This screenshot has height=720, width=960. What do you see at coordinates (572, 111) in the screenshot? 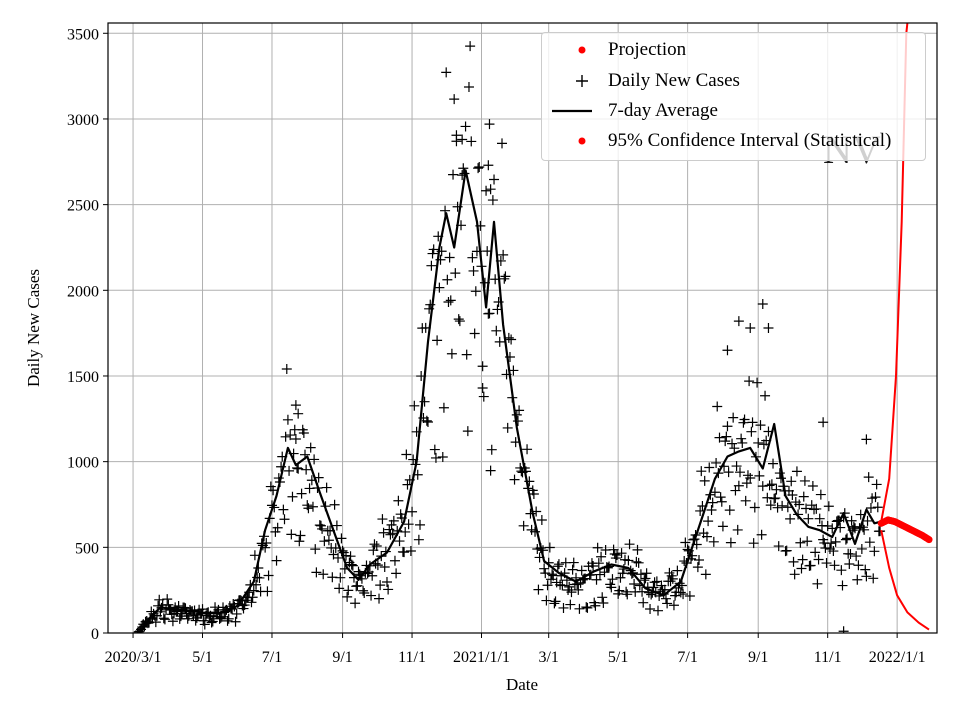
I see `legend-line-icon` at bounding box center [572, 111].